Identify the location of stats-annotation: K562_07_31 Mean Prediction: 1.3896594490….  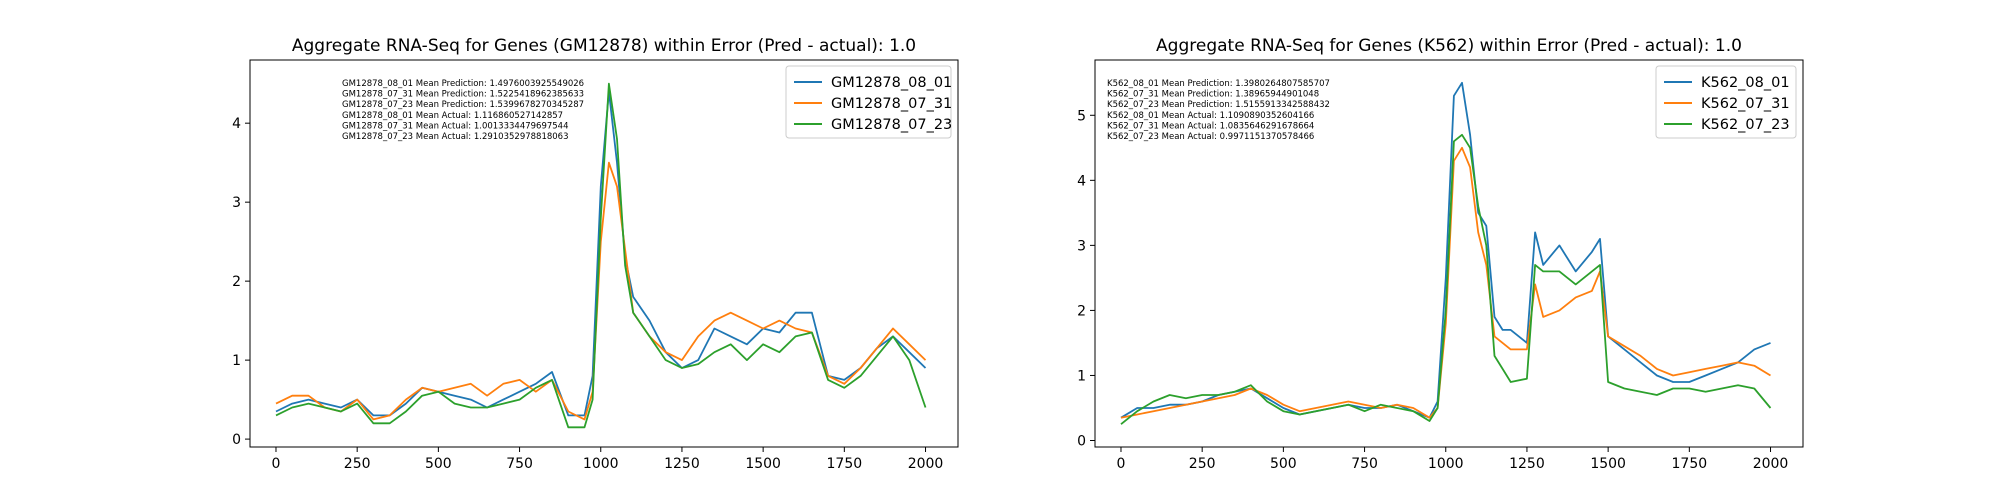
(1213, 95).